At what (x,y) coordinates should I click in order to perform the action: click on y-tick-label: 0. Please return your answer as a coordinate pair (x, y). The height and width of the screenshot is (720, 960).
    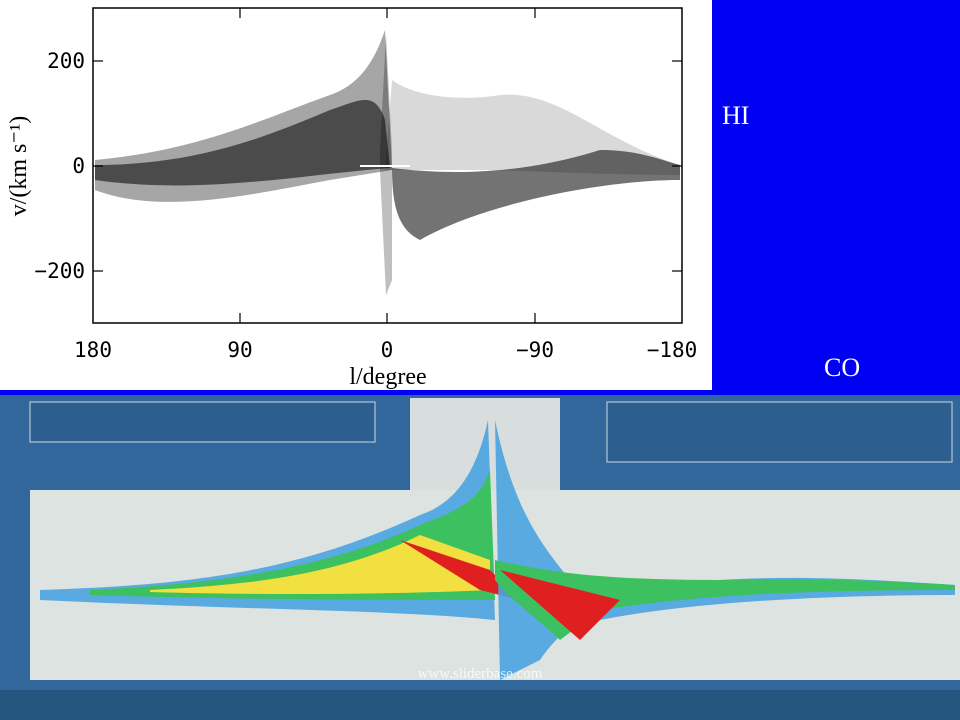
    Looking at the image, I should click on (78, 166).